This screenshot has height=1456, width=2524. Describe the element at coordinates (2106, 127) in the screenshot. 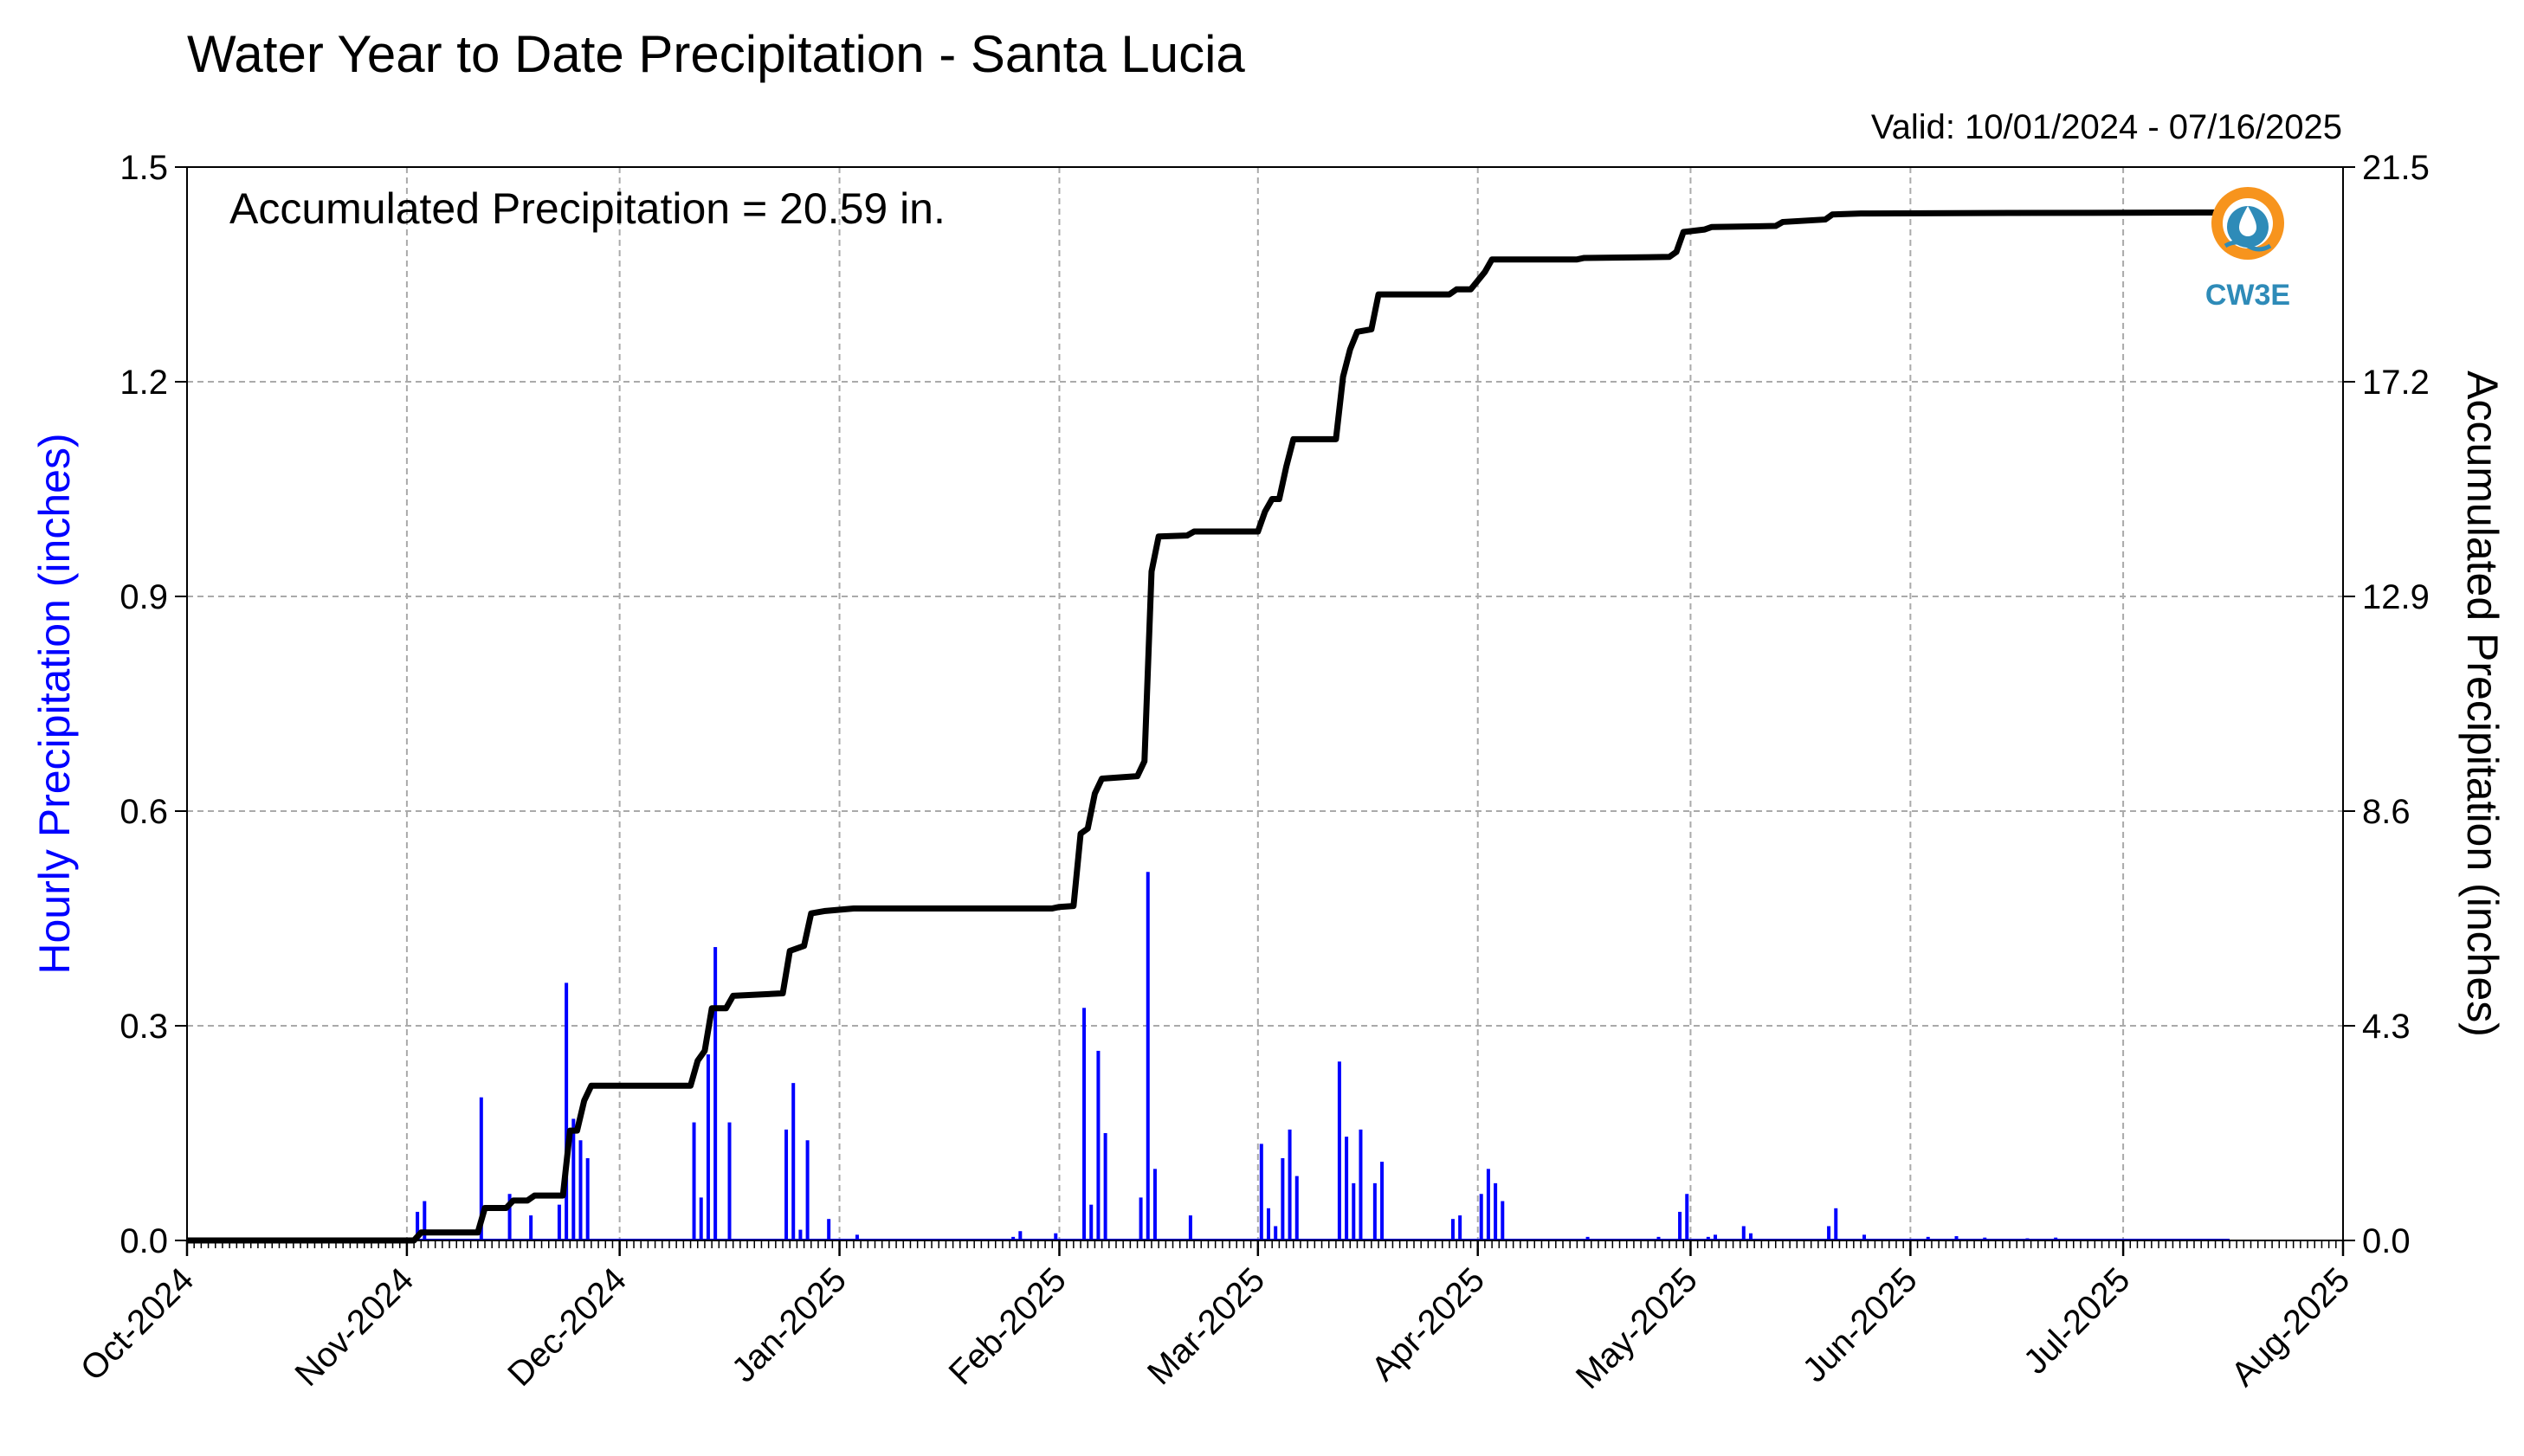

I see `valid-date-range: Valid: 10/01/2024 - 07/16/2025` at that location.